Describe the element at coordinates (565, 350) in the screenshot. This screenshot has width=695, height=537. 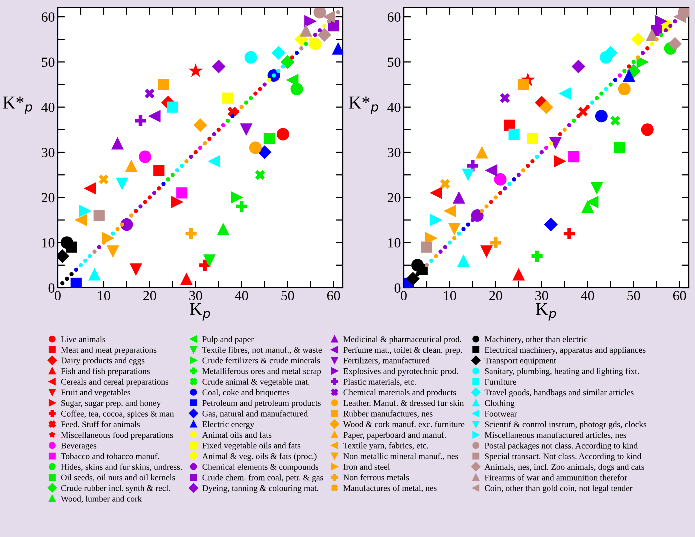
I see `legend-label: Electrical machinery, apparatus and appliances` at that location.